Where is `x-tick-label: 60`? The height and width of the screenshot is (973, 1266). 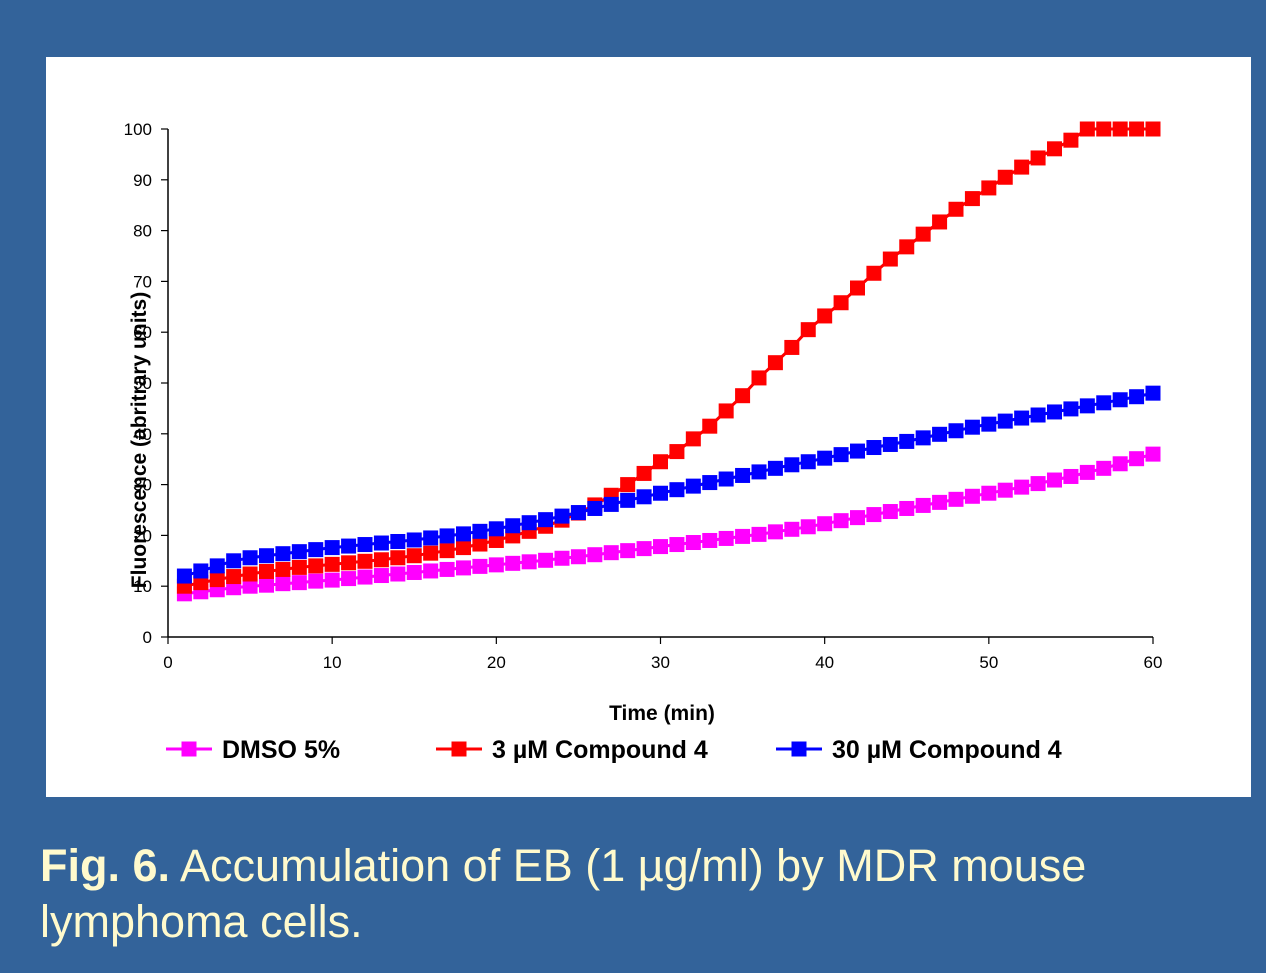 x-tick-label: 60 is located at coordinates (1153, 662).